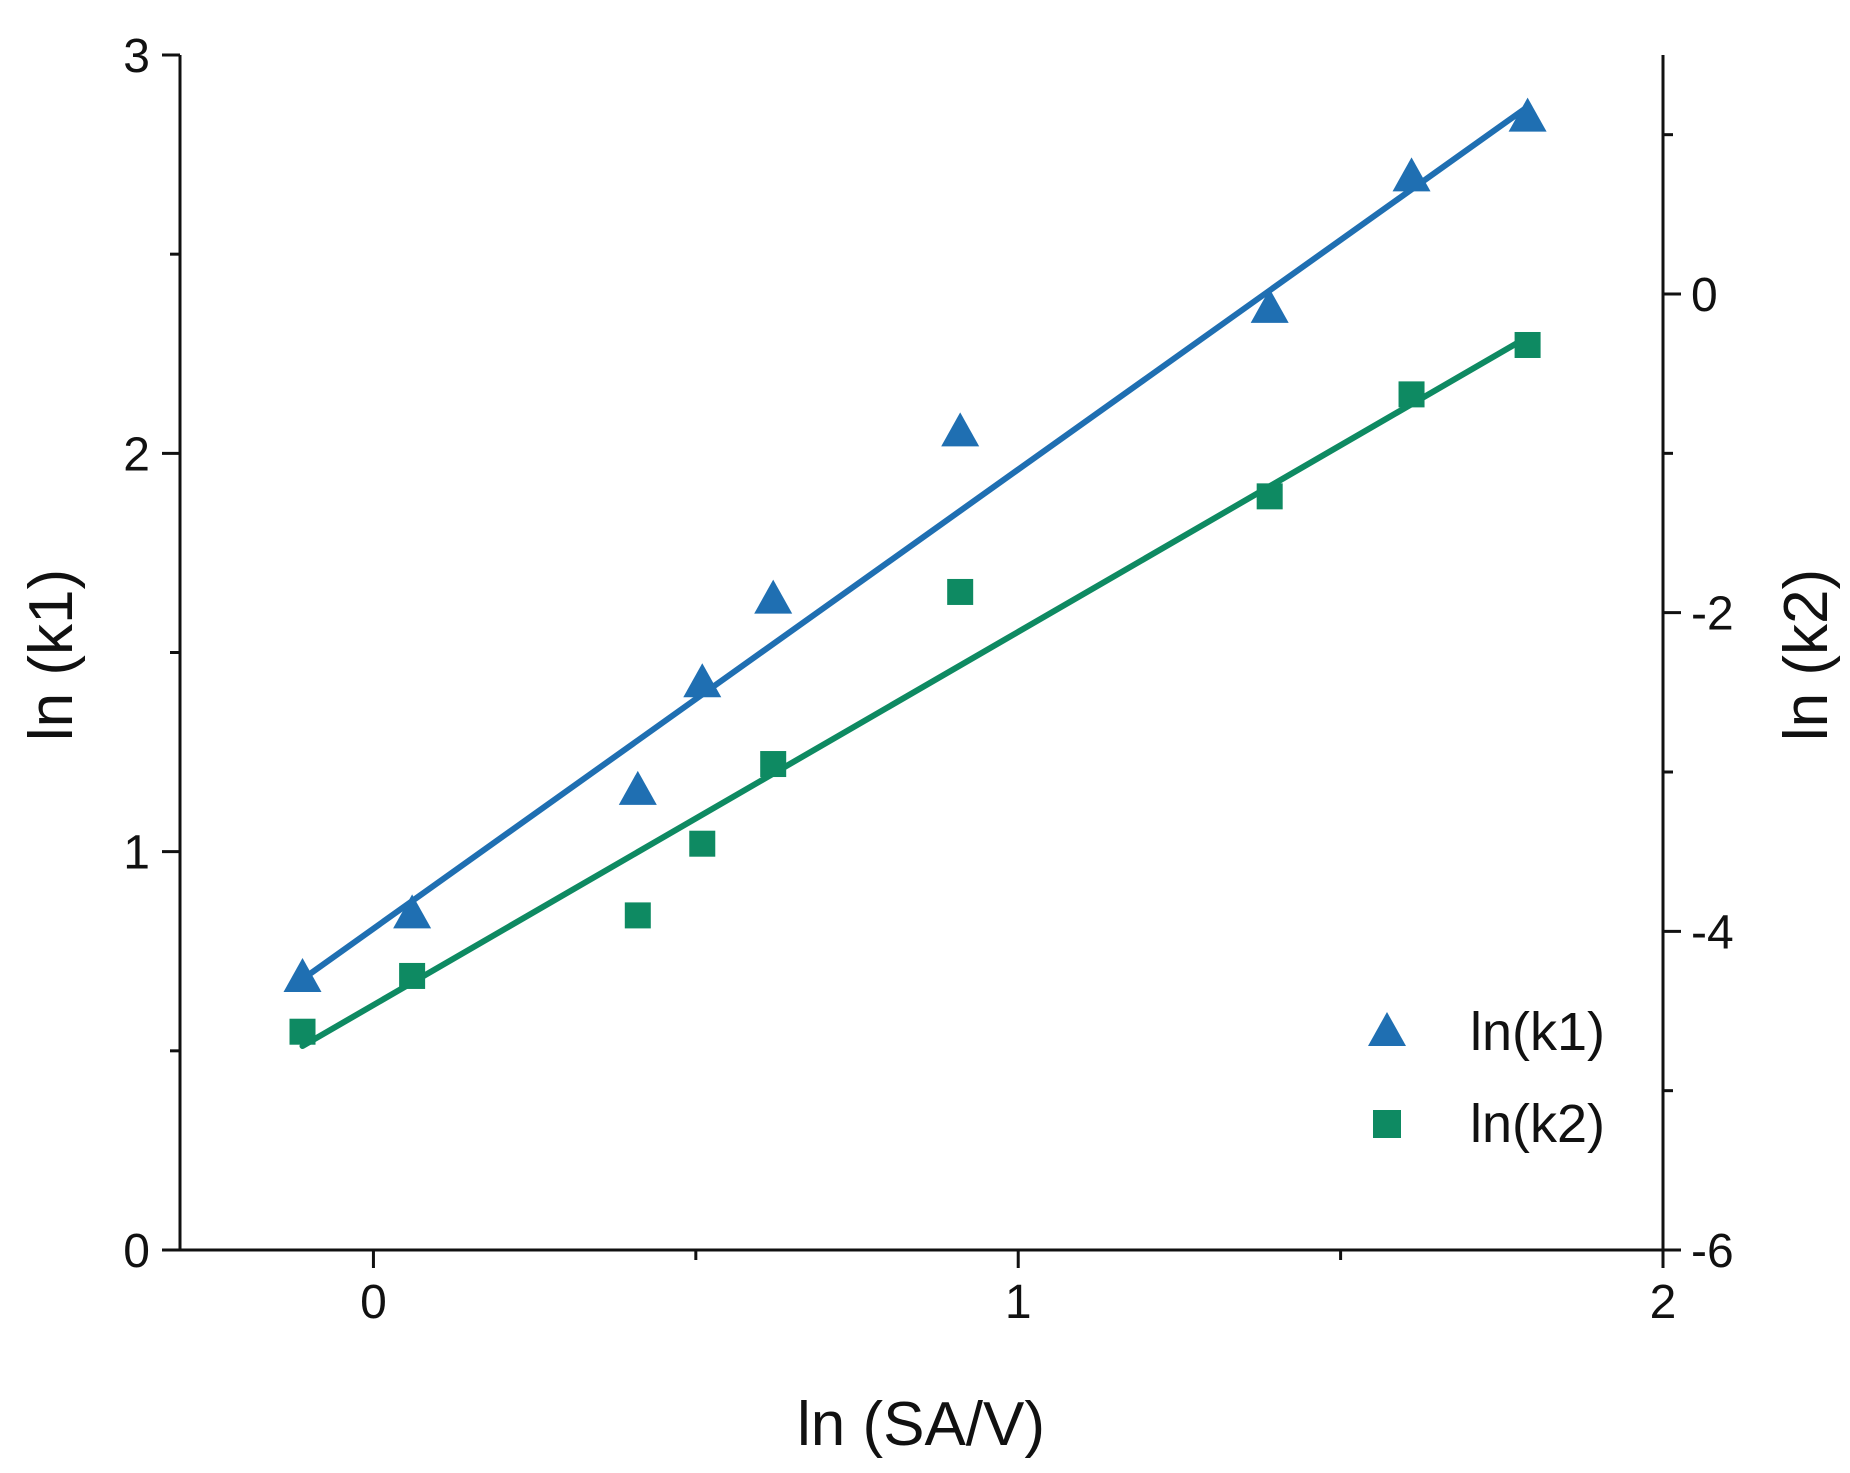 This screenshot has width=1850, height=1473. Describe the element at coordinates (136, 454) in the screenshot. I see `y-left-tick-label: 2` at that location.